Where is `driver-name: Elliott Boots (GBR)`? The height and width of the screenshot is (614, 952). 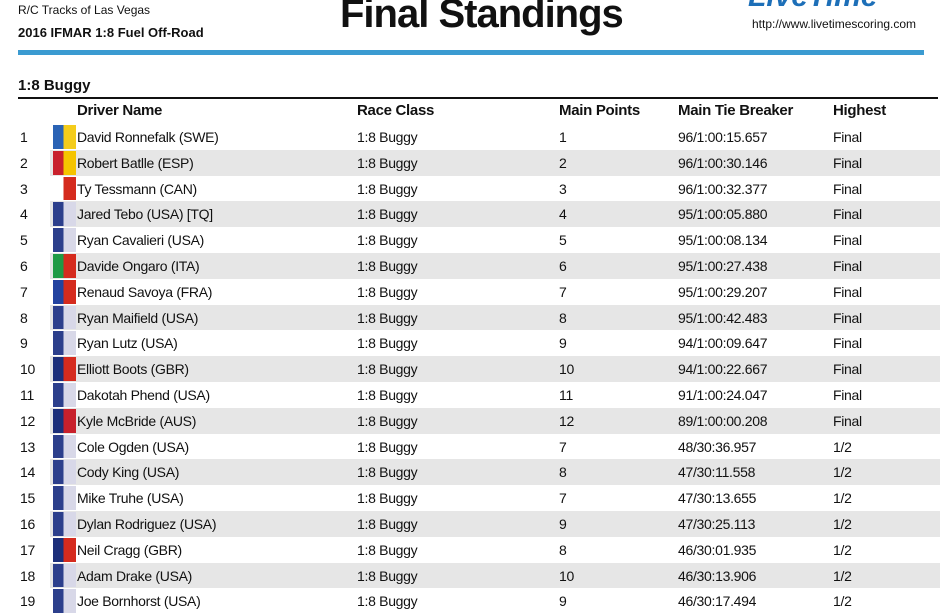 driver-name: Elliott Boots (GBR) is located at coordinates (133, 369).